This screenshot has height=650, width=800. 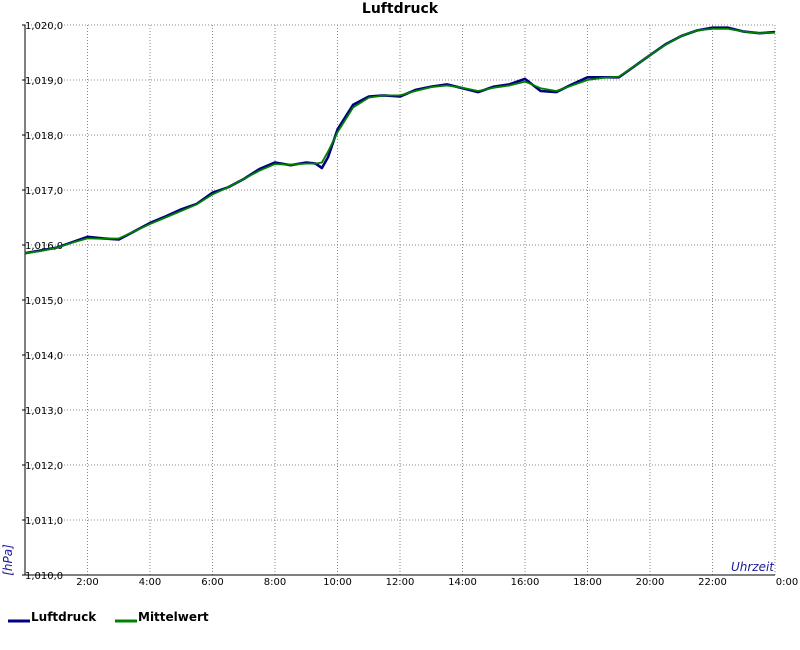 What do you see at coordinates (64, 617) in the screenshot?
I see `legend-label-luftdruck: Luftdruck` at bounding box center [64, 617].